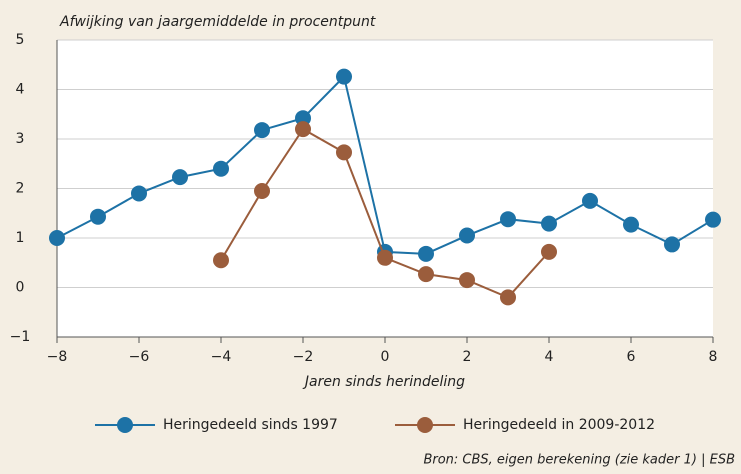 Image resolution: width=741 pixels, height=474 pixels. I want to click on y-tick-label: 1, so click(20, 238).